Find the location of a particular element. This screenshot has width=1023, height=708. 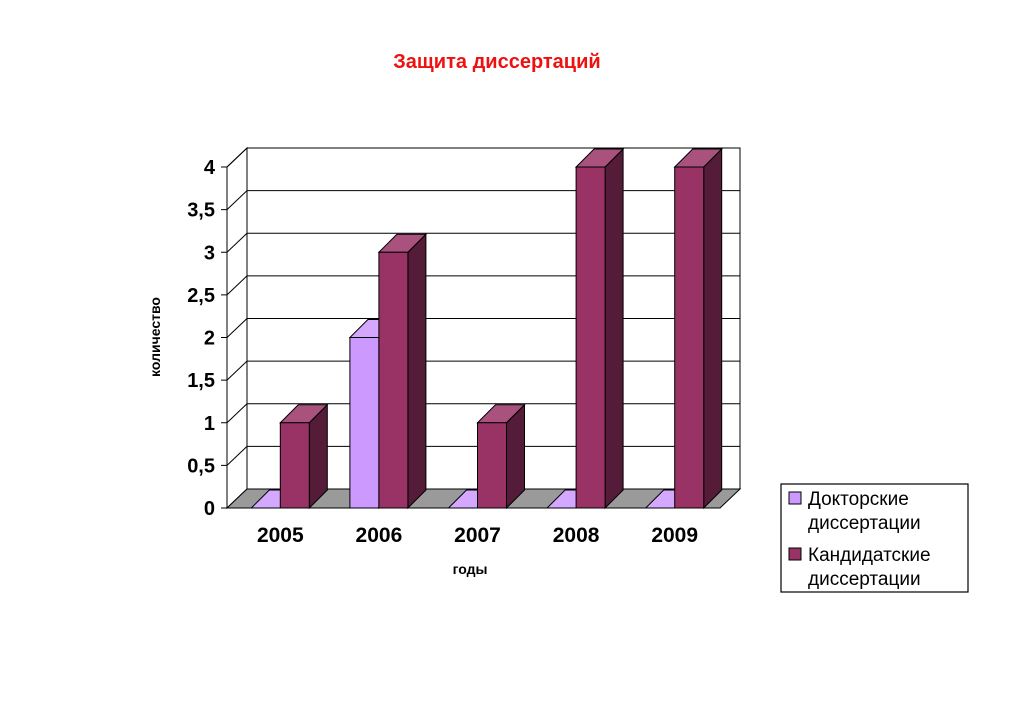

legend-item: Кандидатские диссертации is located at coordinates (859, 567).